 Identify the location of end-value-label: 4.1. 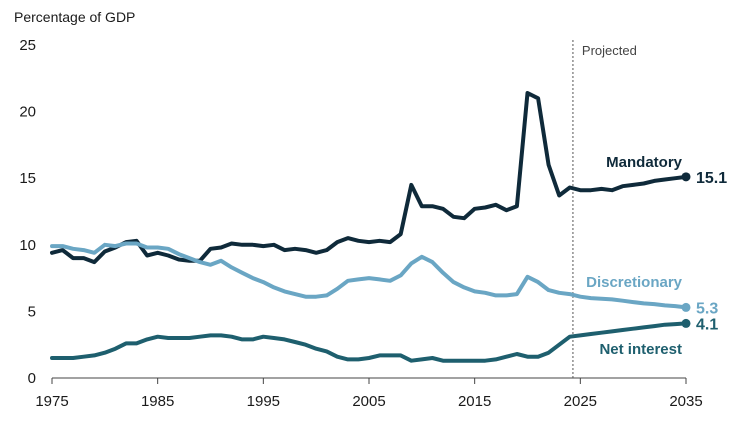
(707, 324).